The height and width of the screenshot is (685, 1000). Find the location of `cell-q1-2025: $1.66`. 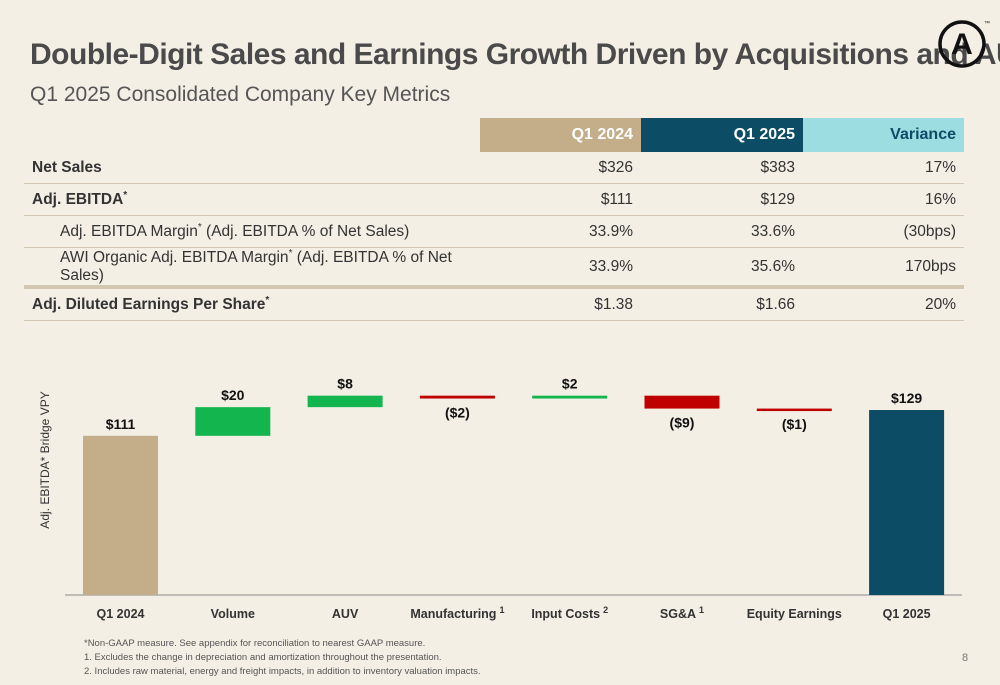

cell-q1-2025: $1.66 is located at coordinates (722, 303).